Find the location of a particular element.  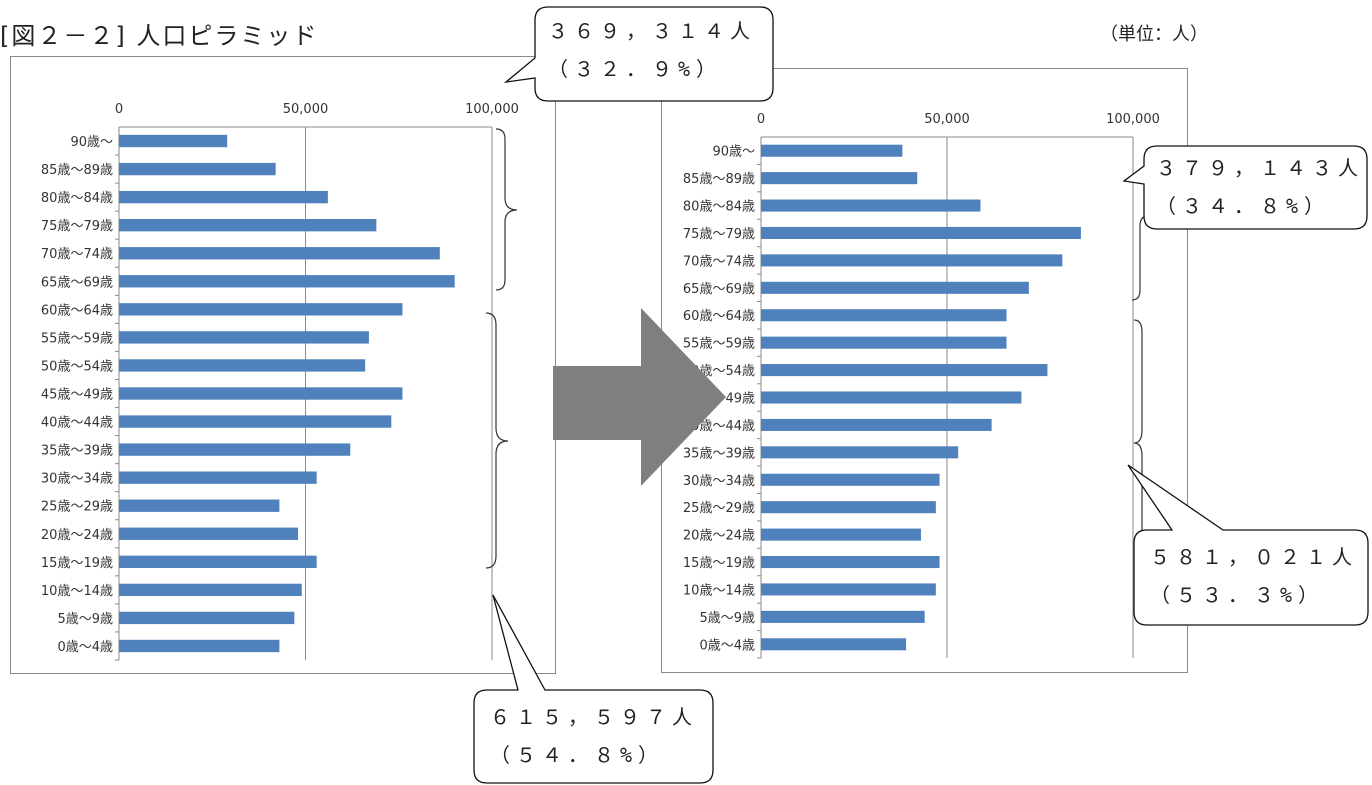

callout-left-top-bubble is located at coordinates (638, 54).